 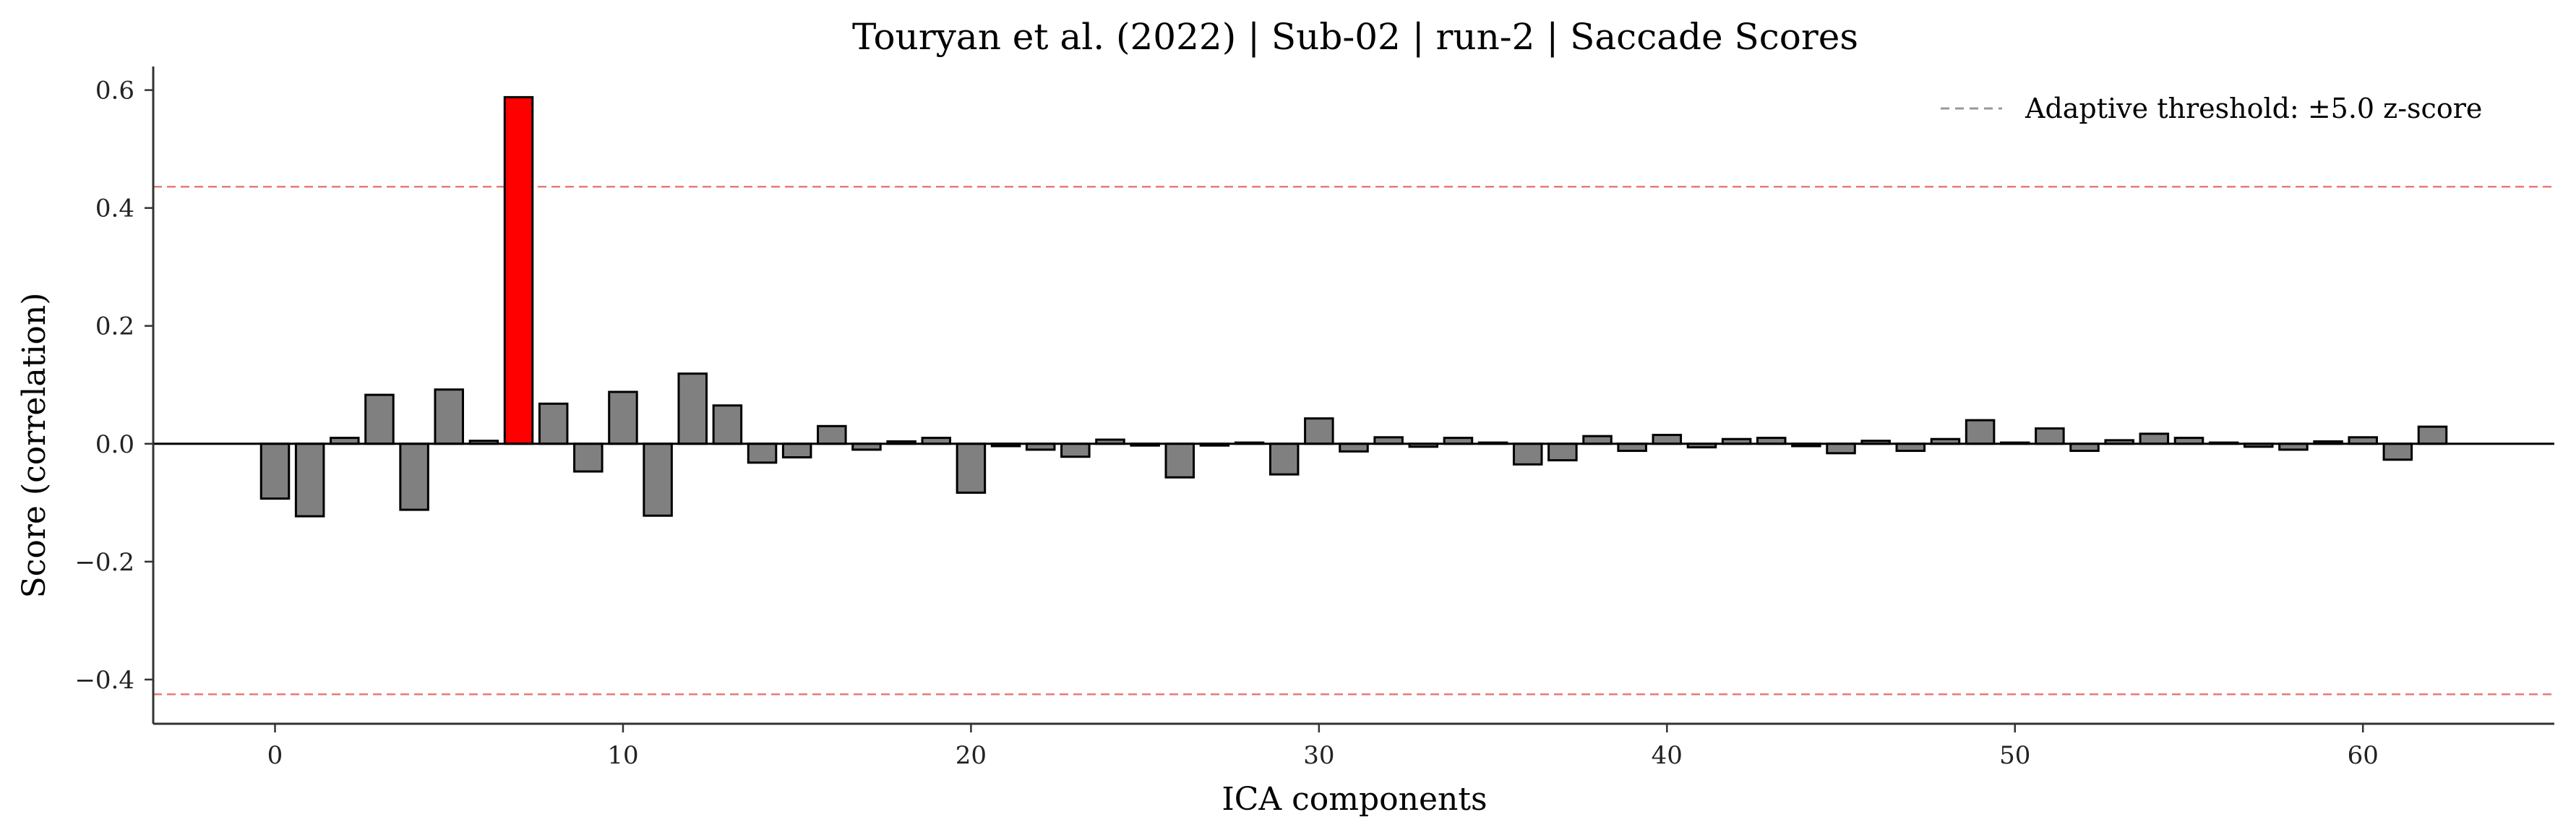 What do you see at coordinates (115, 444) in the screenshot?
I see `y-tick-label: 0.0` at bounding box center [115, 444].